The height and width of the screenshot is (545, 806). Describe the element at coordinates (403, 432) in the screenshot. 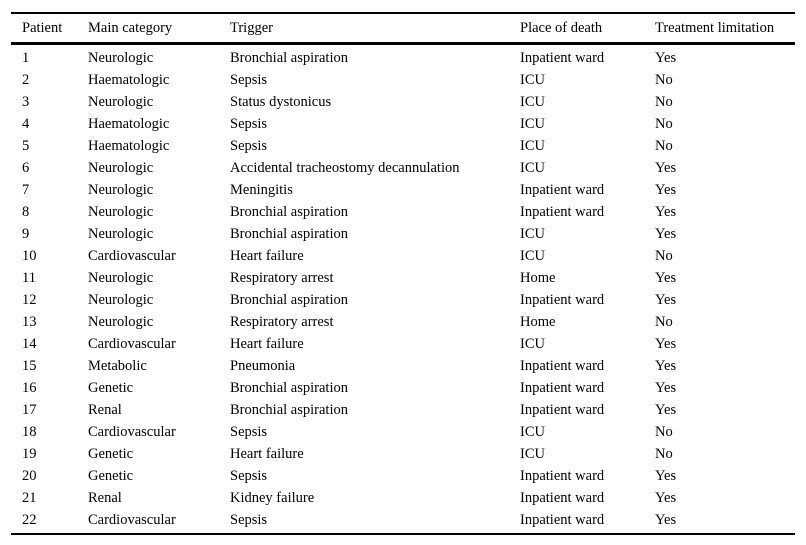

I see `table-row: 18 Cardiovascular Sepsis ICU No` at that location.